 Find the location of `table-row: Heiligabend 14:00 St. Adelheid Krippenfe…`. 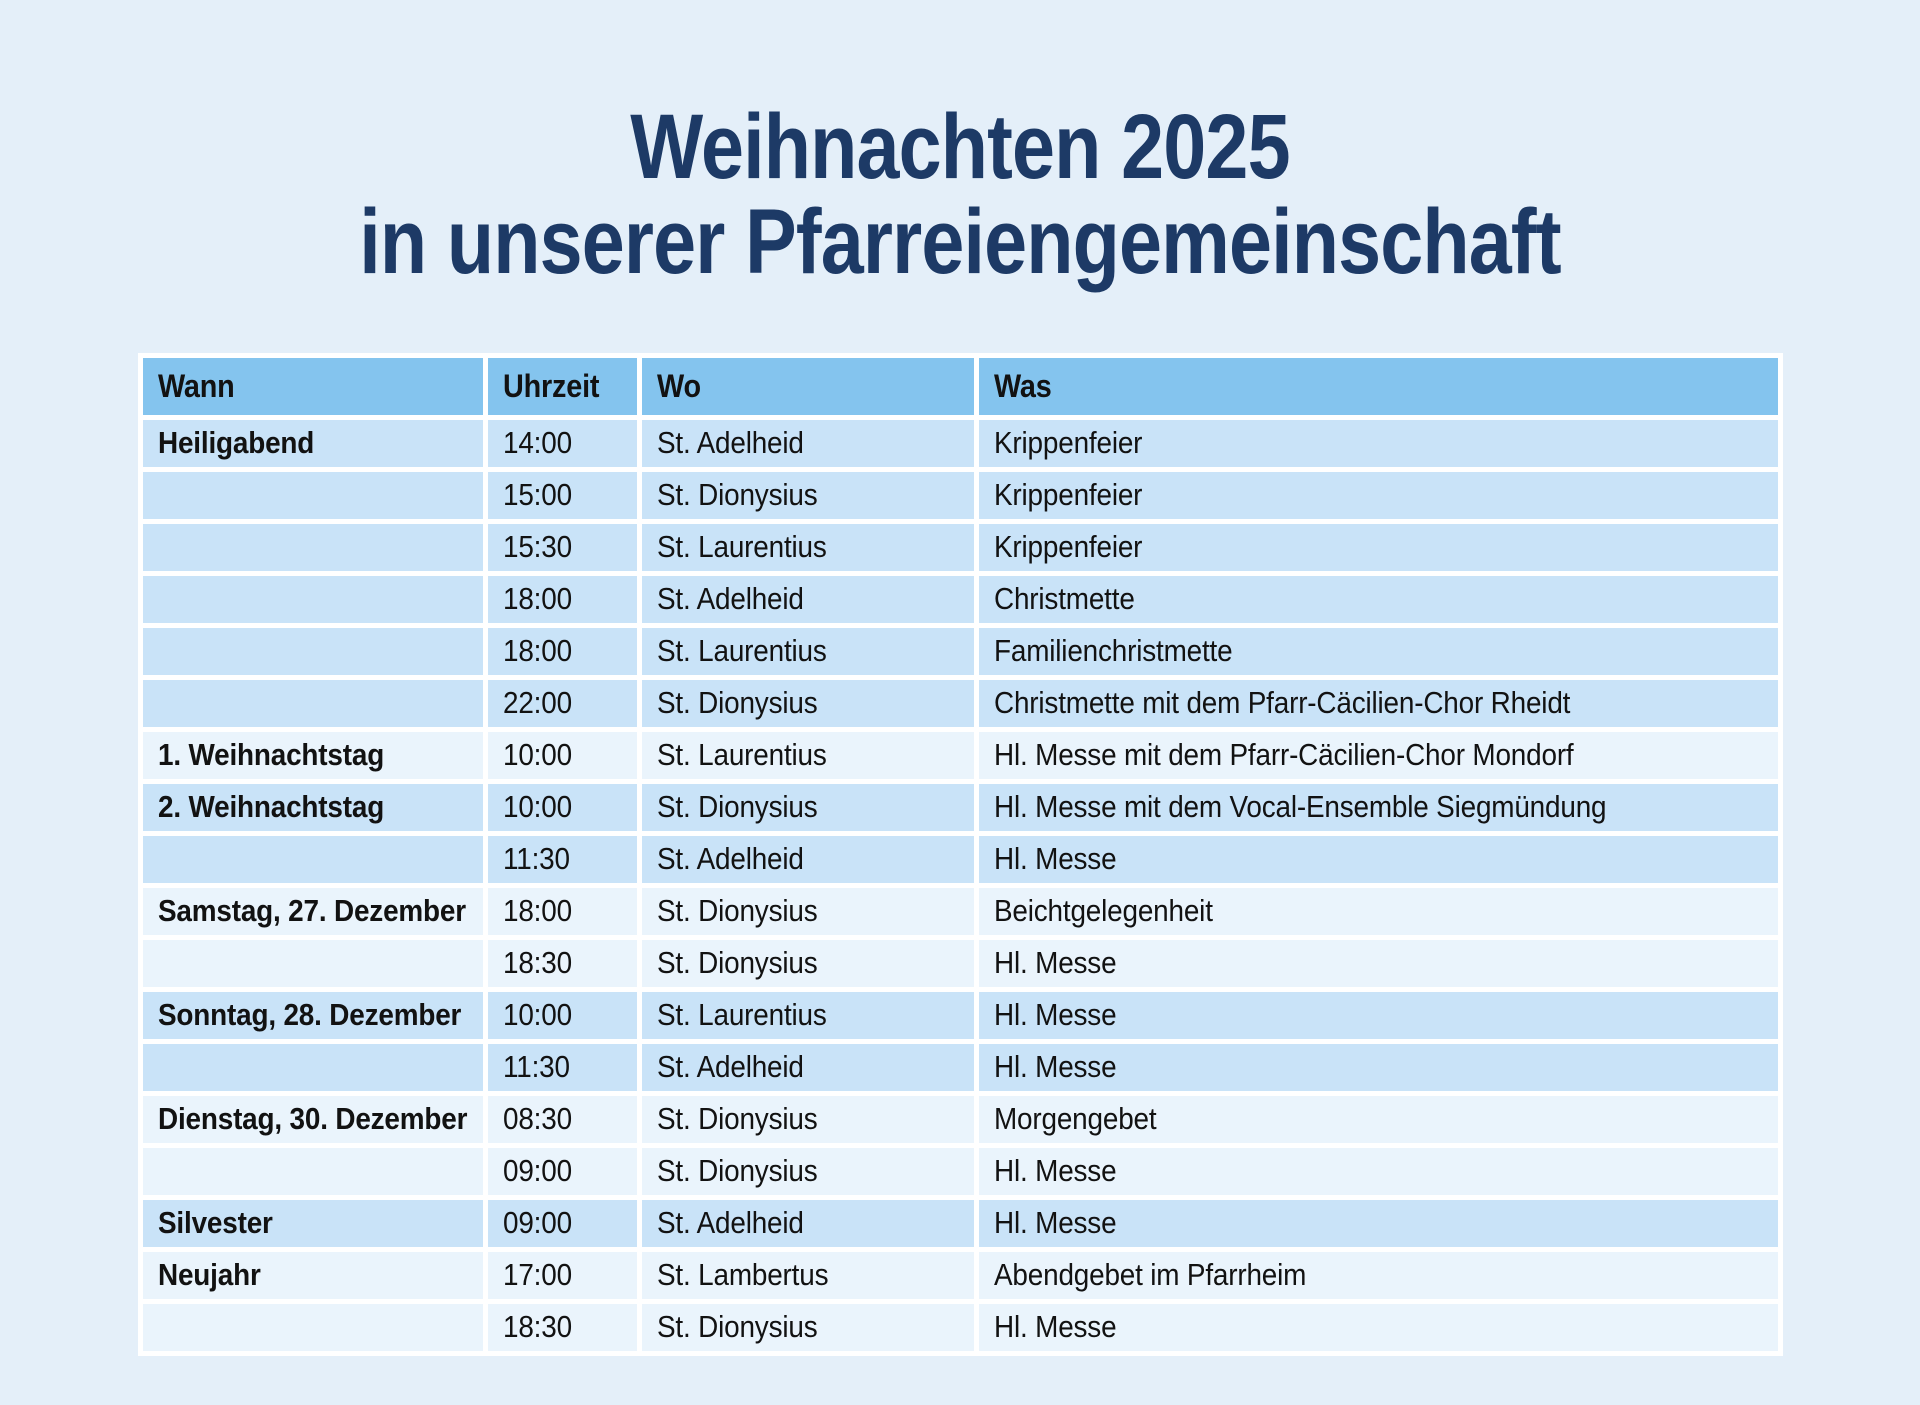

table-row: Heiligabend 14:00 St. Adelheid Krippenfe… is located at coordinates (960, 443).